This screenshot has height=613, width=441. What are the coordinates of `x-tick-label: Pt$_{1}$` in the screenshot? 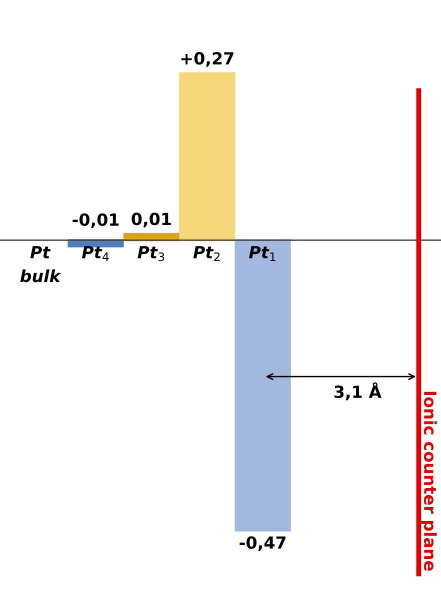 It's located at (262, 254).